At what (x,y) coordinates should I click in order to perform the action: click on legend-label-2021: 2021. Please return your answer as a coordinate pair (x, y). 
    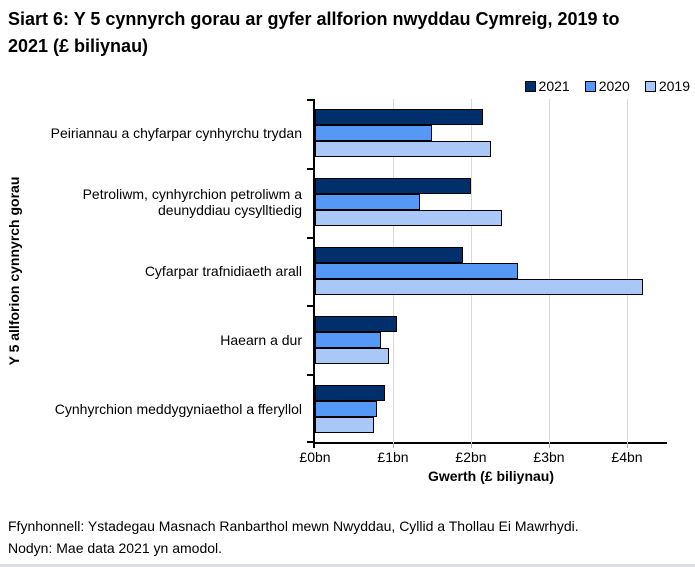
    Looking at the image, I should click on (554, 86).